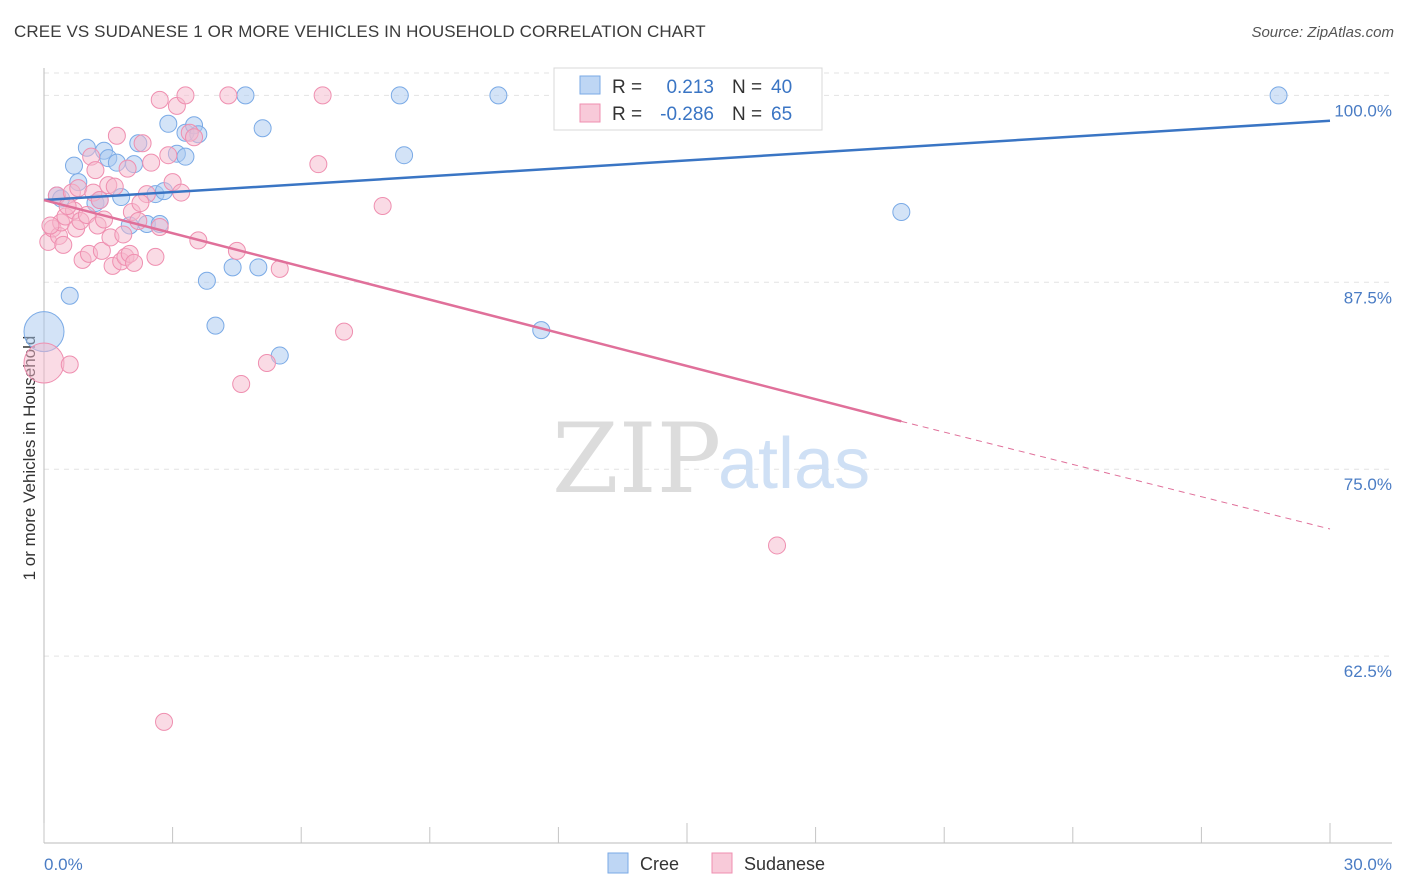  What do you see at coordinates (794, 464) in the screenshot?
I see `watermark-atlas: atlas` at bounding box center [794, 464].